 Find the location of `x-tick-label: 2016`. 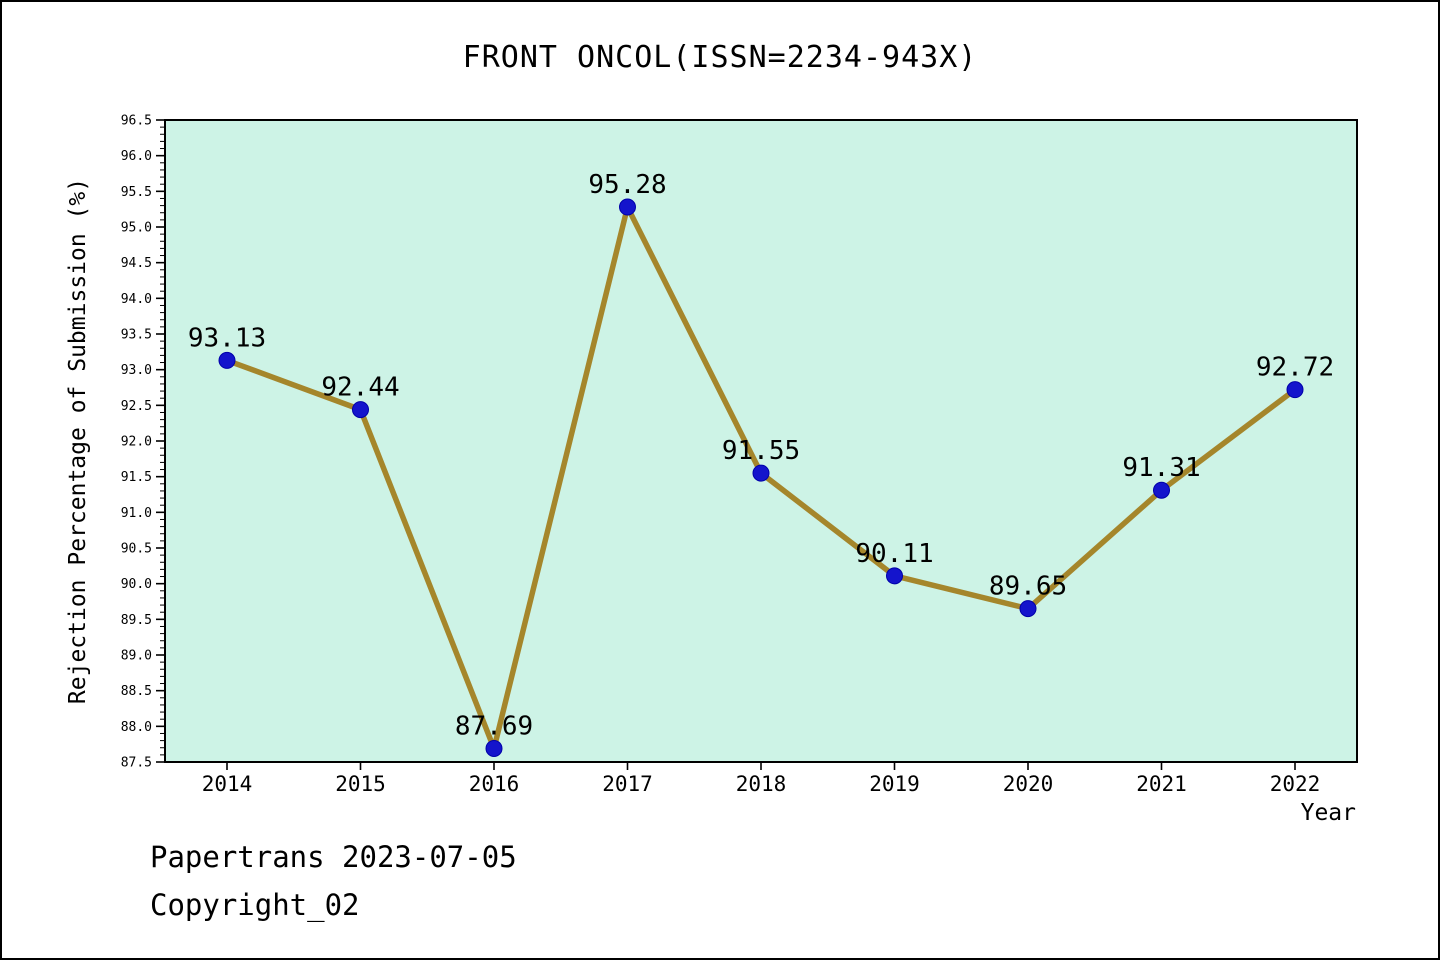

x-tick-label: 2016 is located at coordinates (494, 784).